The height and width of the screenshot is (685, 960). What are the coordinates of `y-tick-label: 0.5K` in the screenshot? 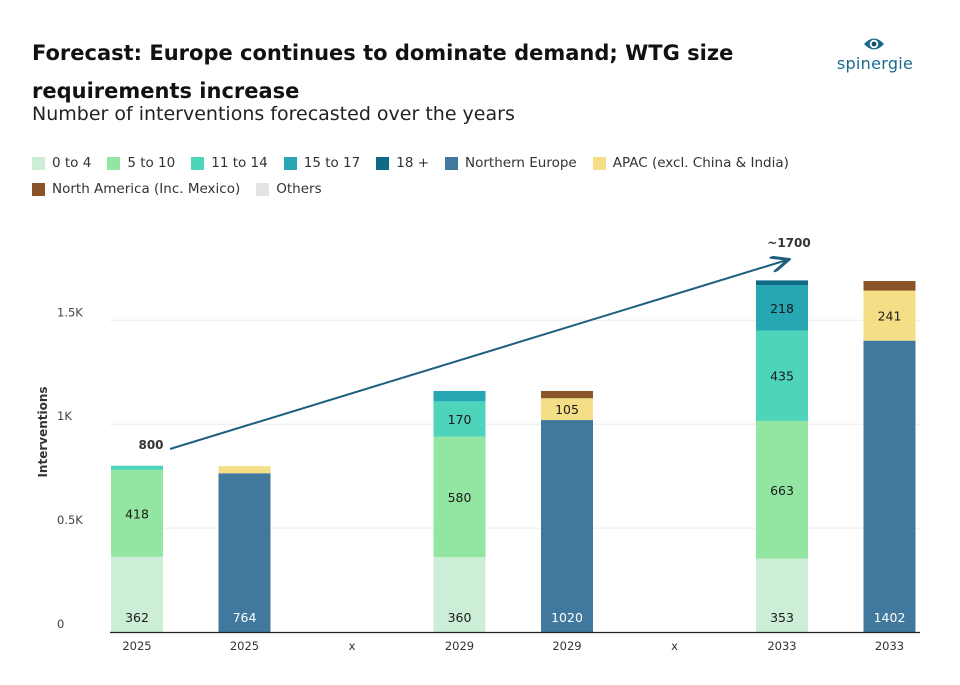 It's located at (70, 520).